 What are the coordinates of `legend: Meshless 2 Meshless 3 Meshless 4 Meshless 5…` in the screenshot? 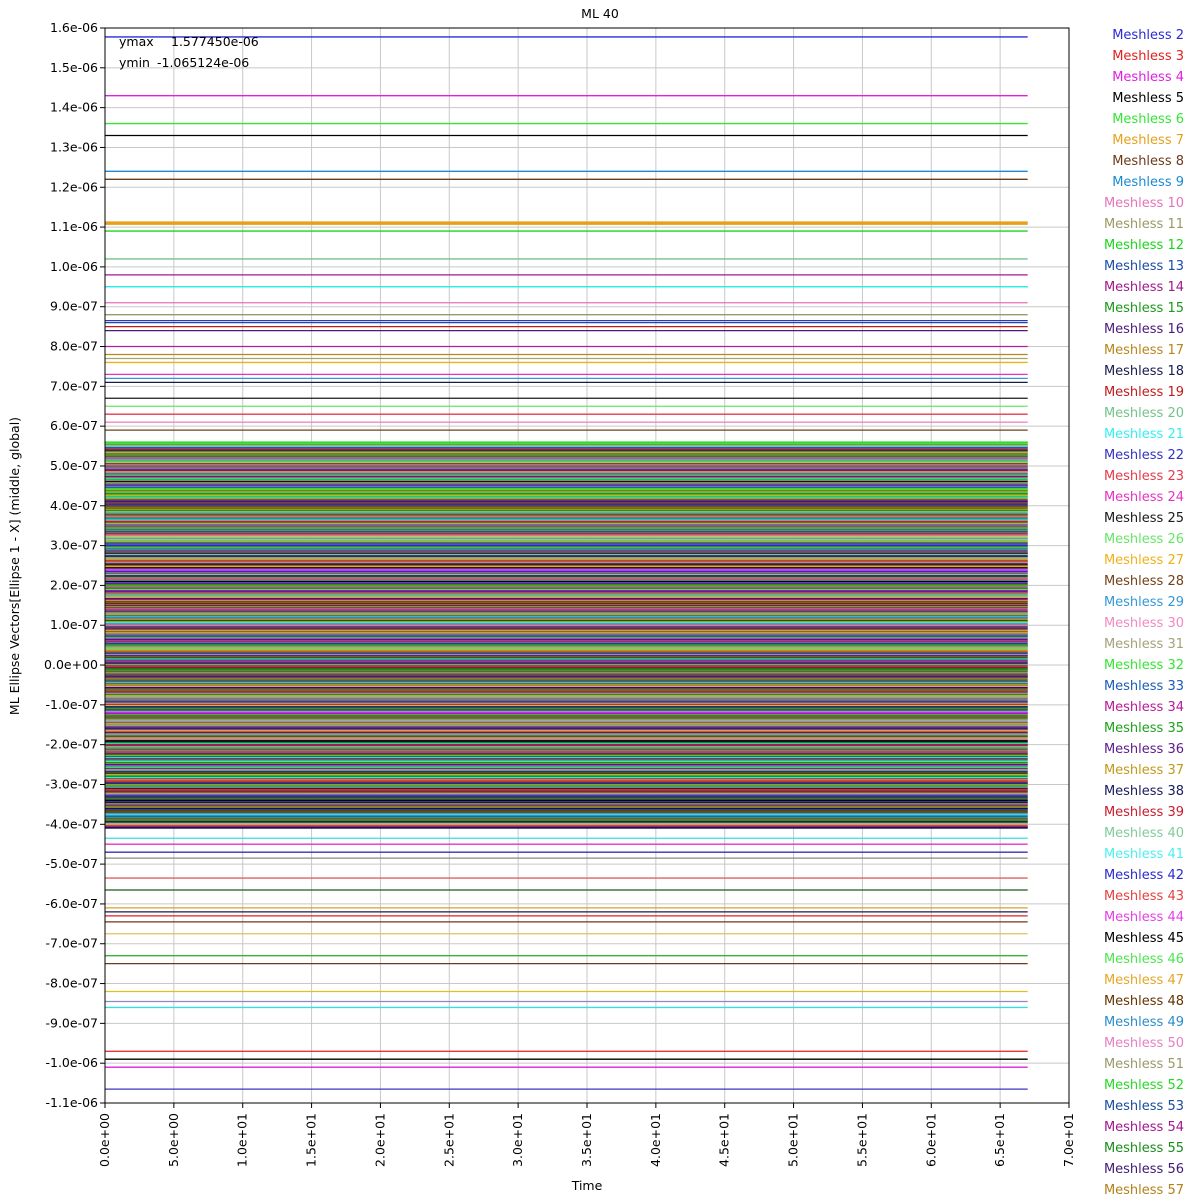 It's located at (1144, 613).